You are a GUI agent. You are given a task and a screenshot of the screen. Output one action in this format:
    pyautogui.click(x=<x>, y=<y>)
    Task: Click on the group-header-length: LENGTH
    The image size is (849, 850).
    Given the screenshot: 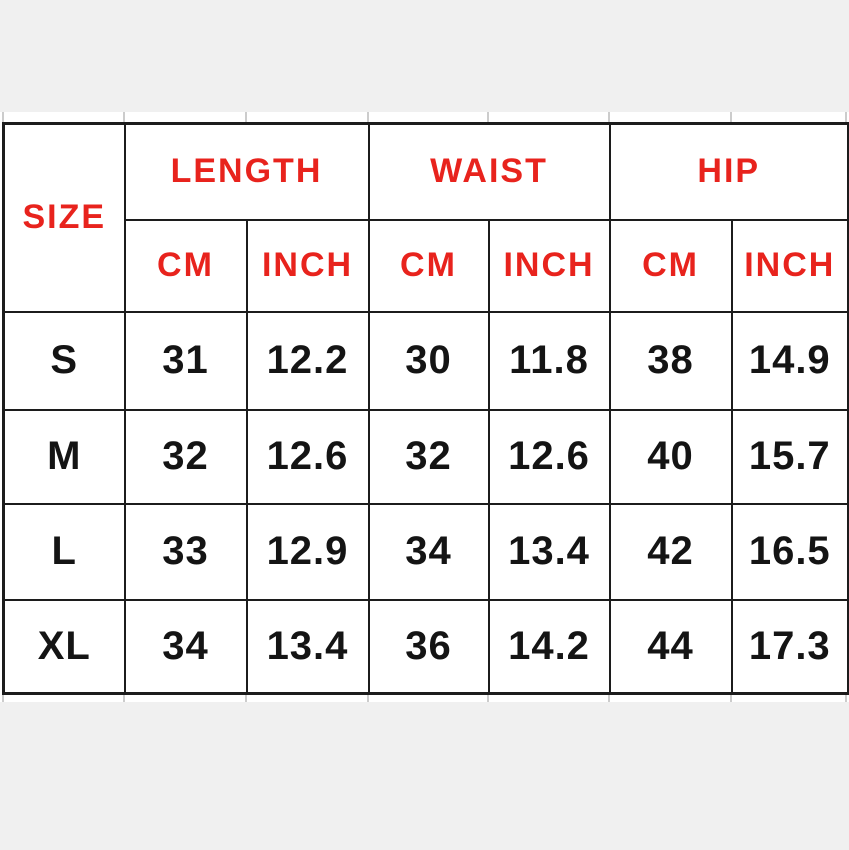 What is the action you would take?
    pyautogui.click(x=246, y=171)
    